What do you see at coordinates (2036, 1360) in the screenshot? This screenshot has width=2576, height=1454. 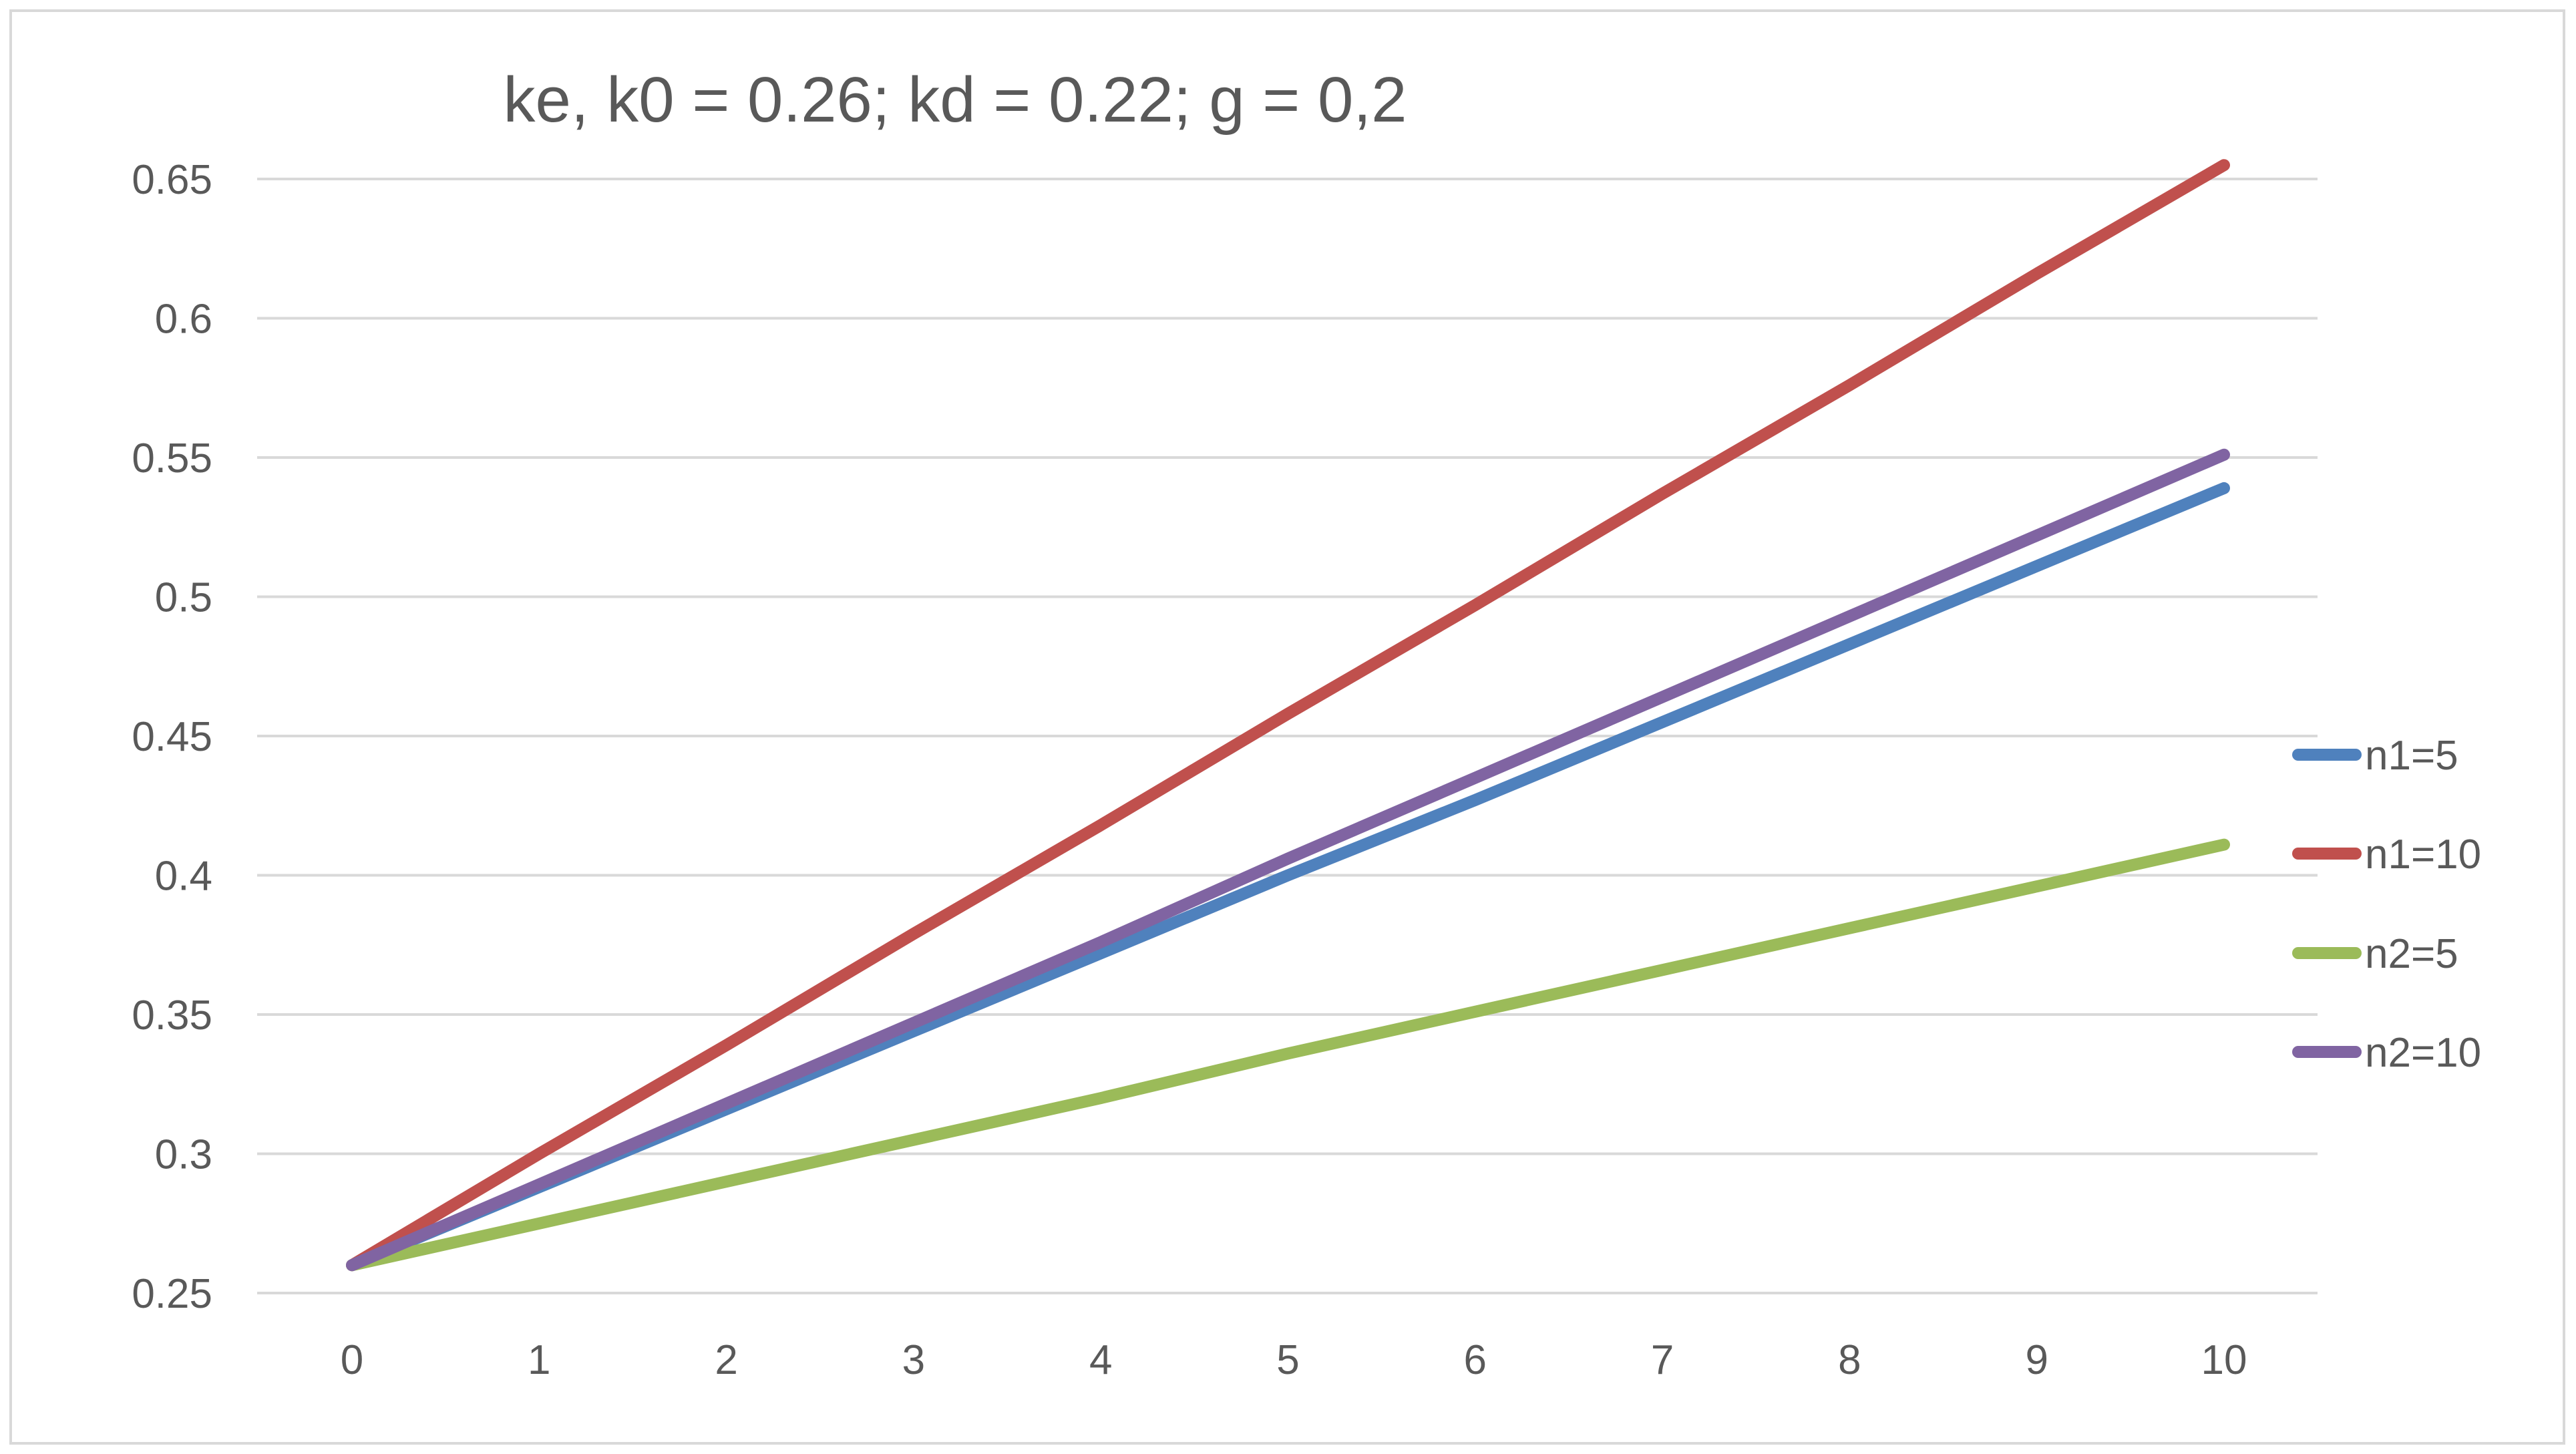 I see `x-tick-label: 9` at bounding box center [2036, 1360].